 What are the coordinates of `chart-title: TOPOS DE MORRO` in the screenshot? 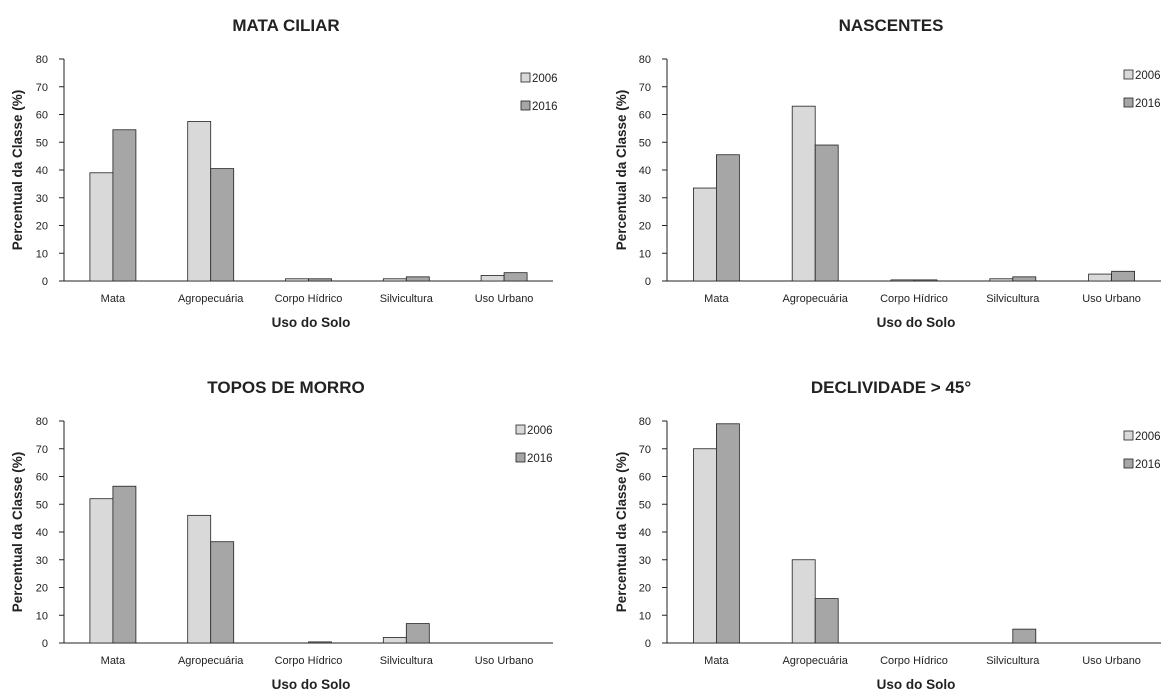 It's located at (285, 387).